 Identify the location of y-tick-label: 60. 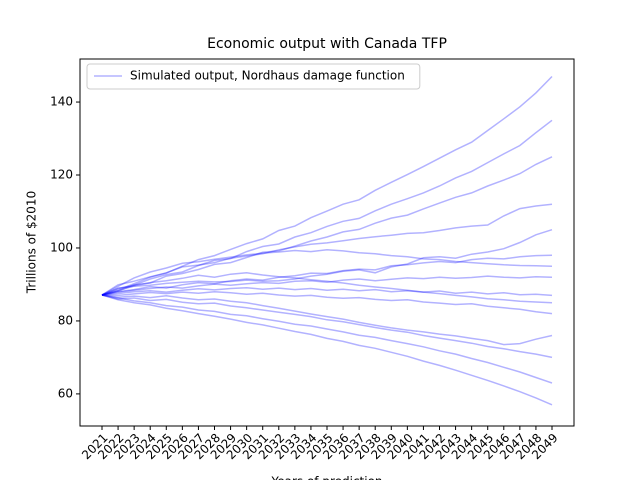
(65, 393).